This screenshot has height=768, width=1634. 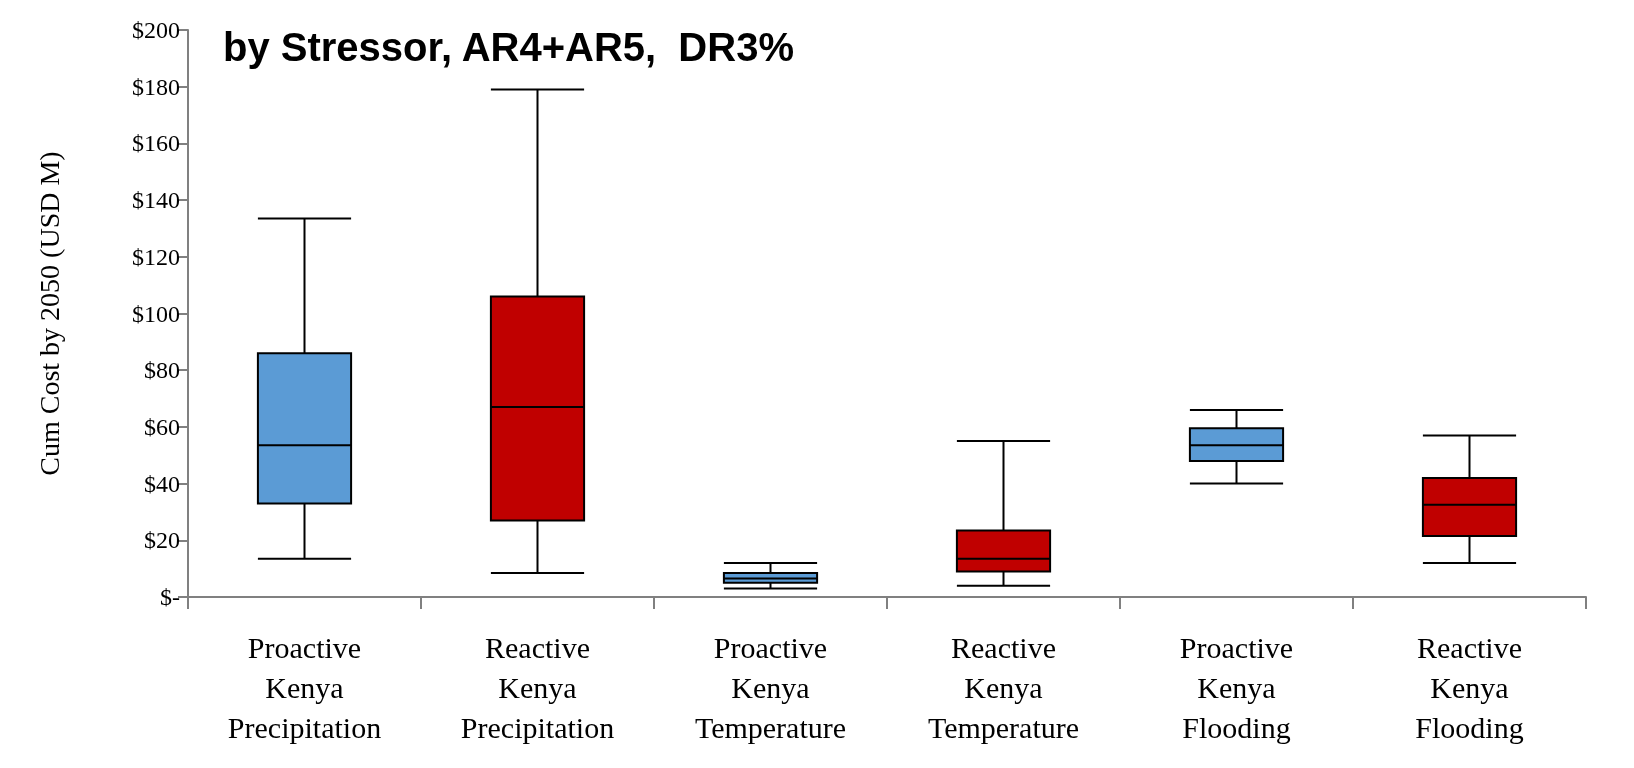 What do you see at coordinates (156, 313) in the screenshot?
I see `y-tick-label: $100` at bounding box center [156, 313].